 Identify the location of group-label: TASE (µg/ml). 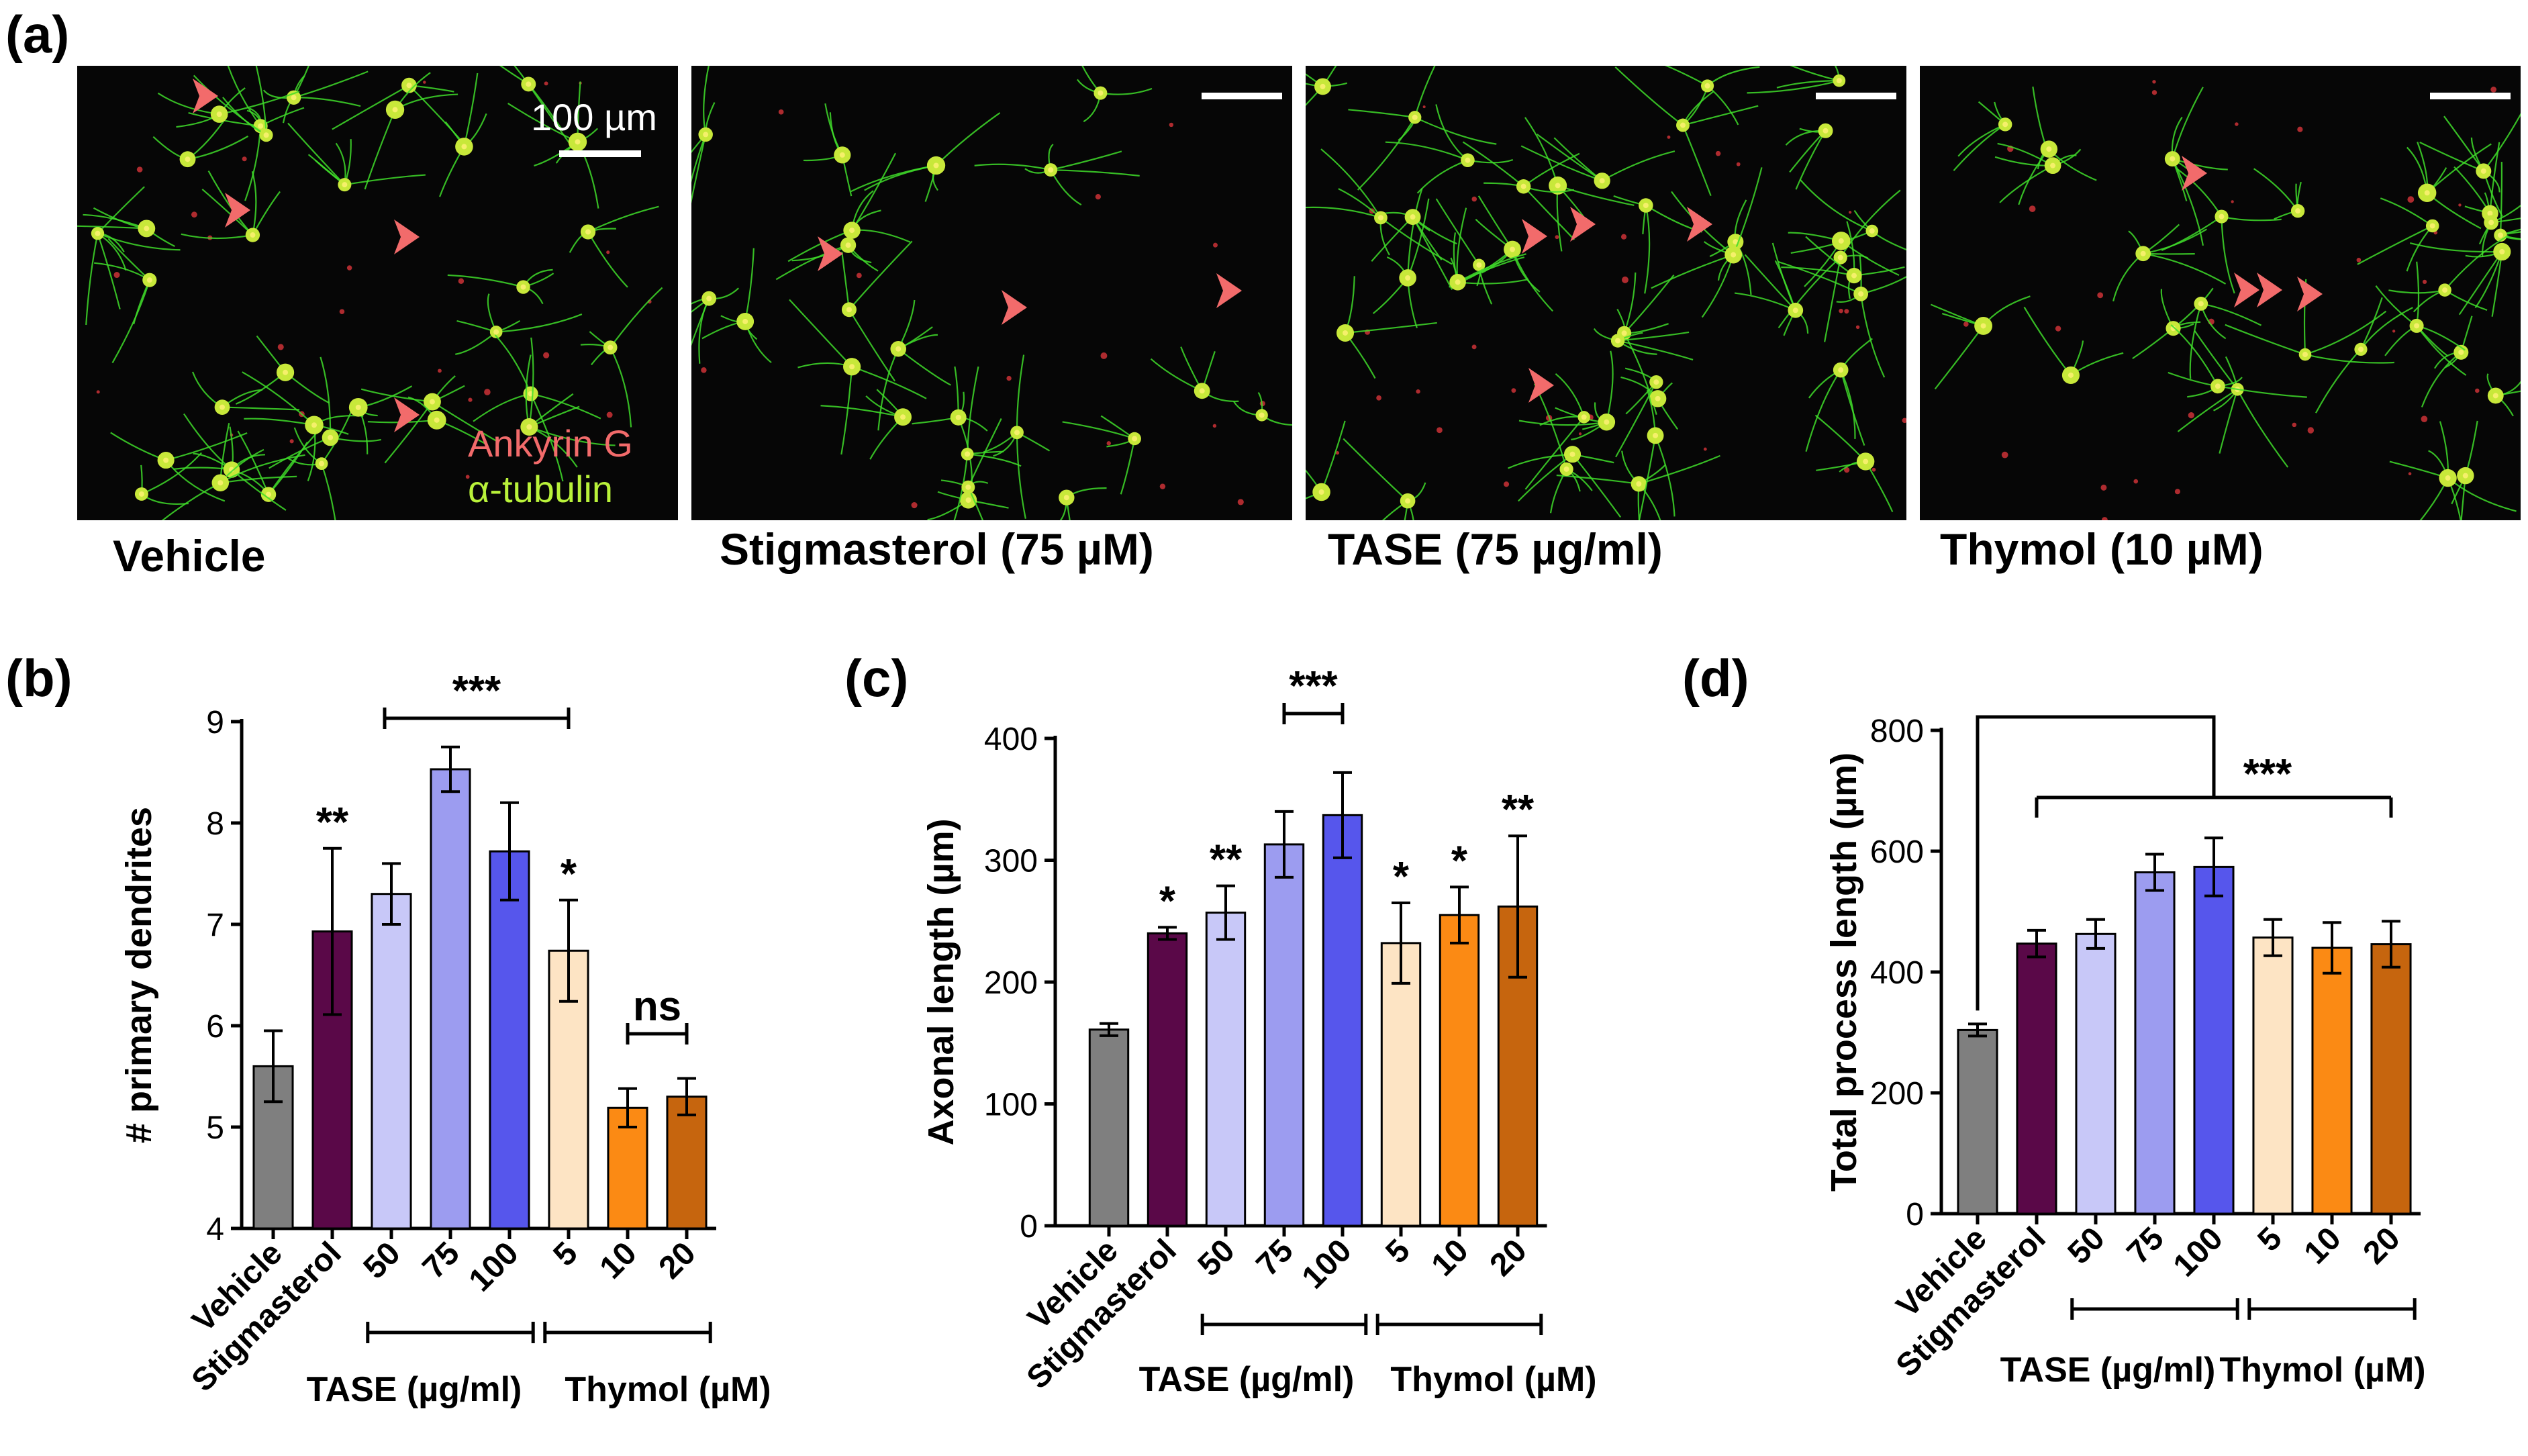
(2108, 1370).